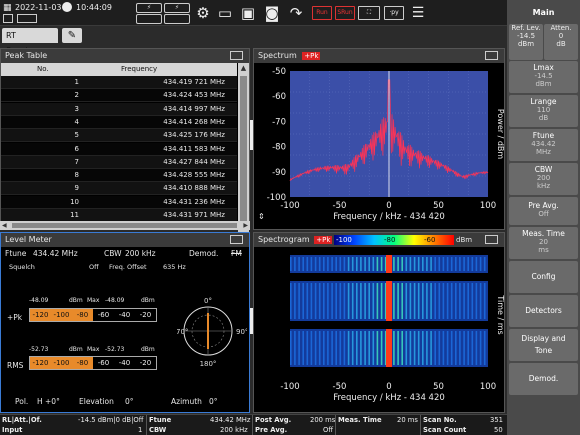  Describe the element at coordinates (369, 13) in the screenshot. I see `wizard-icon: ⛶` at that location.